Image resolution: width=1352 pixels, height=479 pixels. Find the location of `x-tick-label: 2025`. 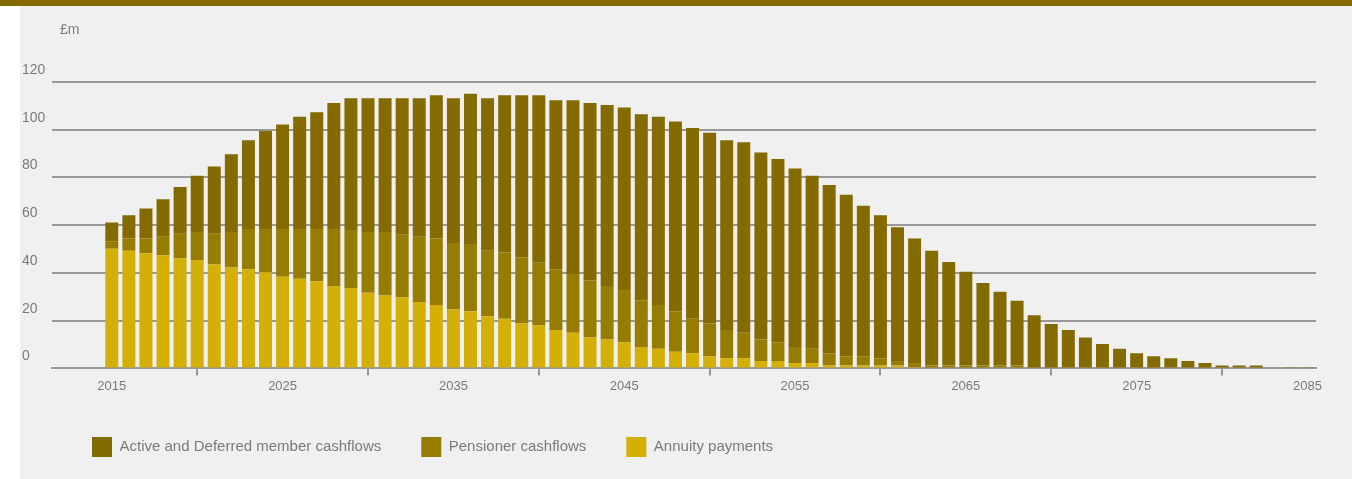

x-tick-label: 2025 is located at coordinates (283, 385).